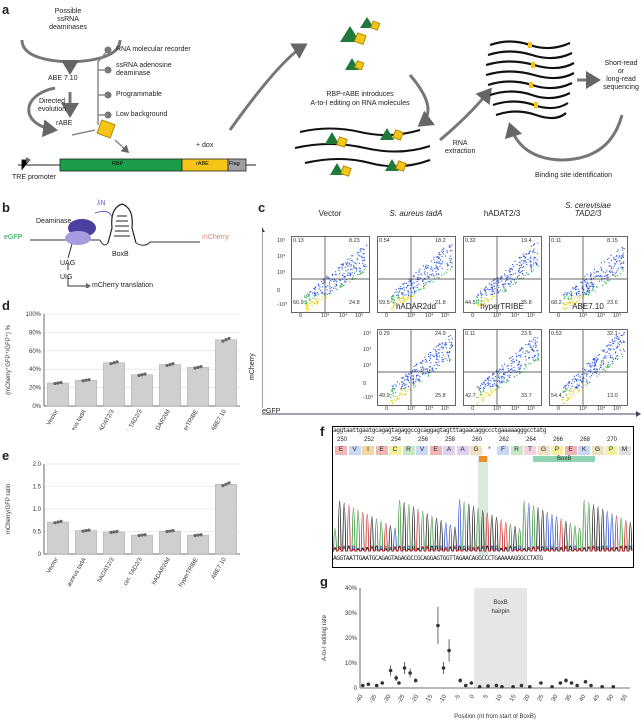 The height and width of the screenshot is (720, 644). Describe the element at coordinates (351, 589) in the screenshot. I see `y-tick-label: 40%` at that location.